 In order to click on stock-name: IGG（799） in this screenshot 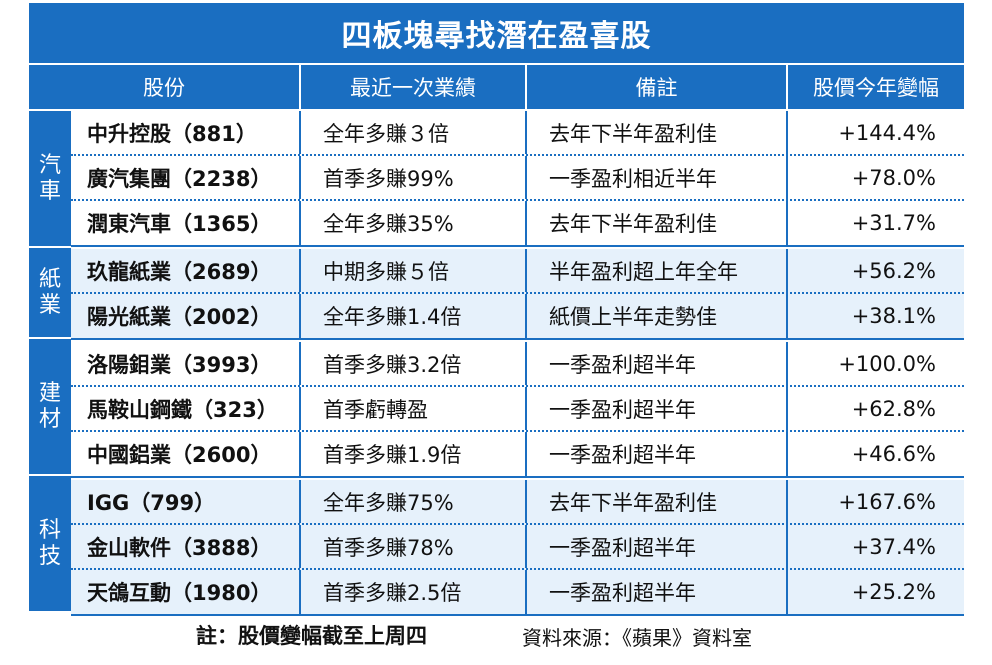, I will do `click(151, 502)`.